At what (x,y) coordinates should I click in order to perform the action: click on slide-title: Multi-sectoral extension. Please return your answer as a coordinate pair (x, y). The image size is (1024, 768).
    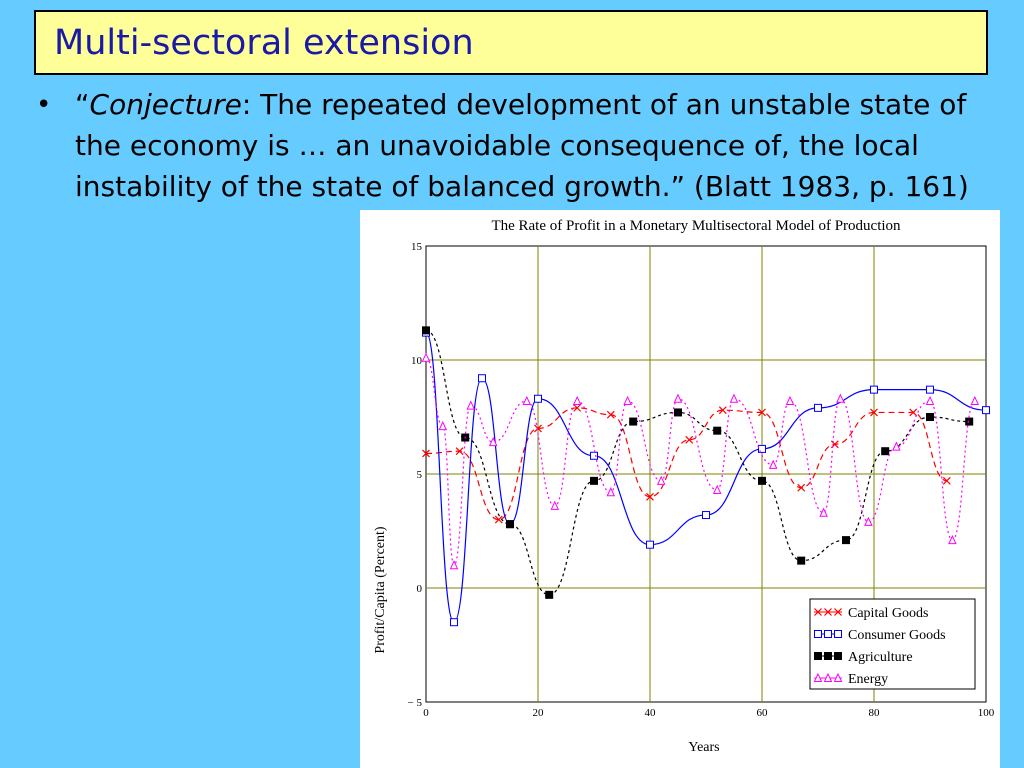
    Looking at the image, I should click on (264, 43).